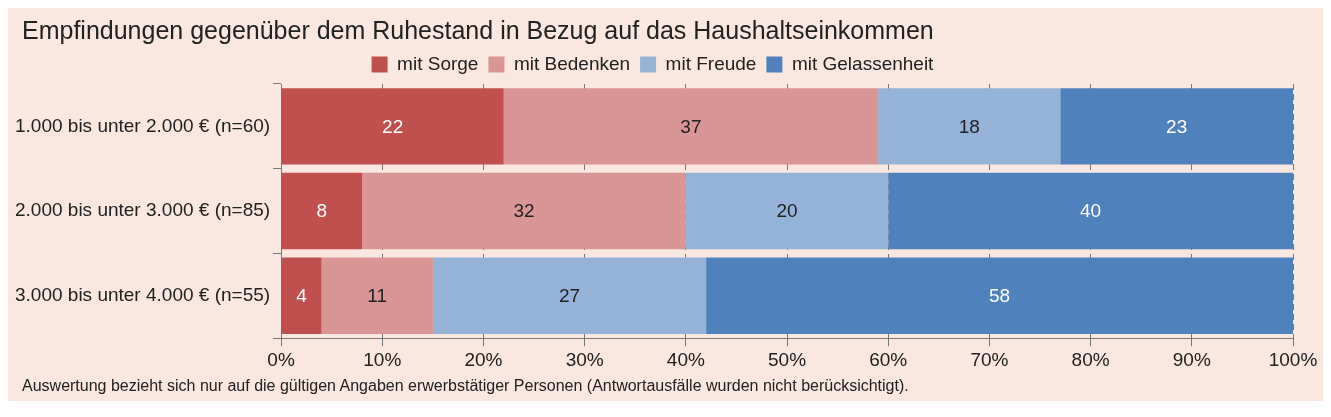  Describe the element at coordinates (685, 359) in the screenshot. I see `x-tick-label: 40%` at that location.